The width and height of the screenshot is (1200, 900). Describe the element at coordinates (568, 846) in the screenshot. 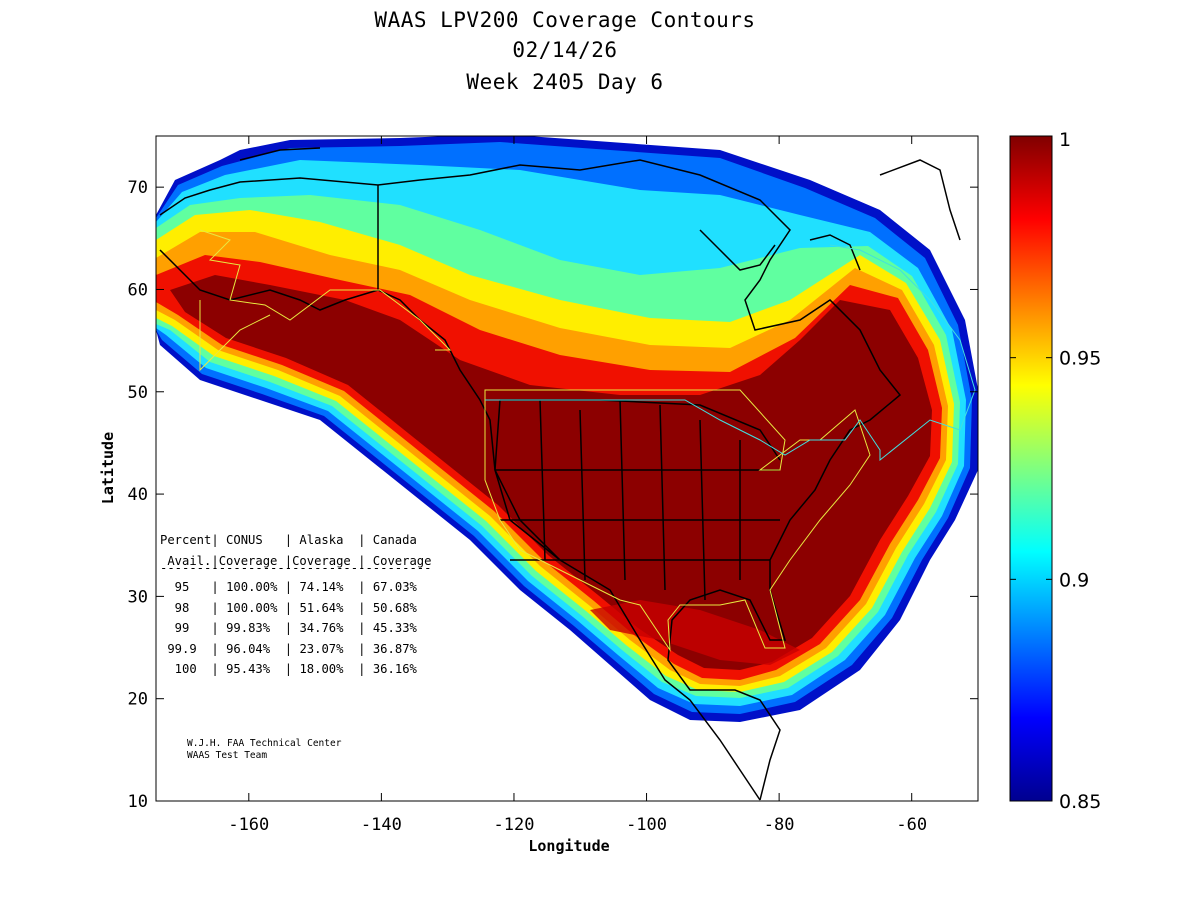

I see `x-axis-label: Longitude` at that location.